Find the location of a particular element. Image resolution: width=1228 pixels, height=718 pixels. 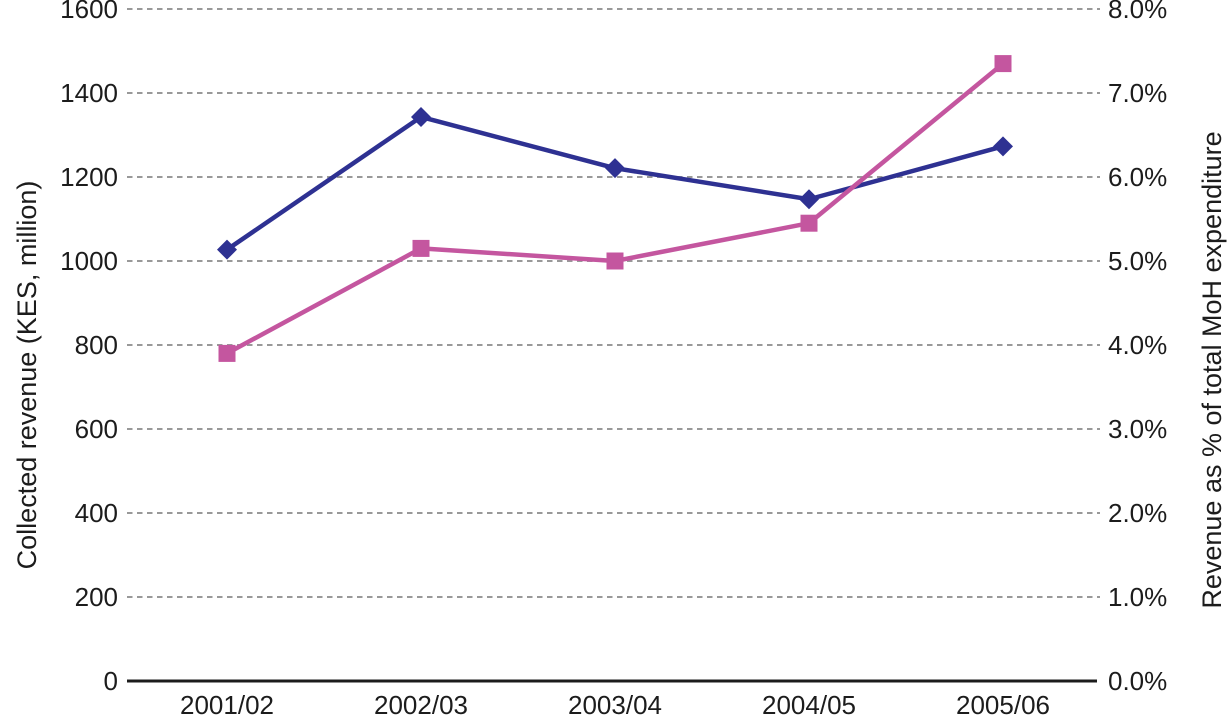

left-tick-label: 200 is located at coordinates (96, 597).